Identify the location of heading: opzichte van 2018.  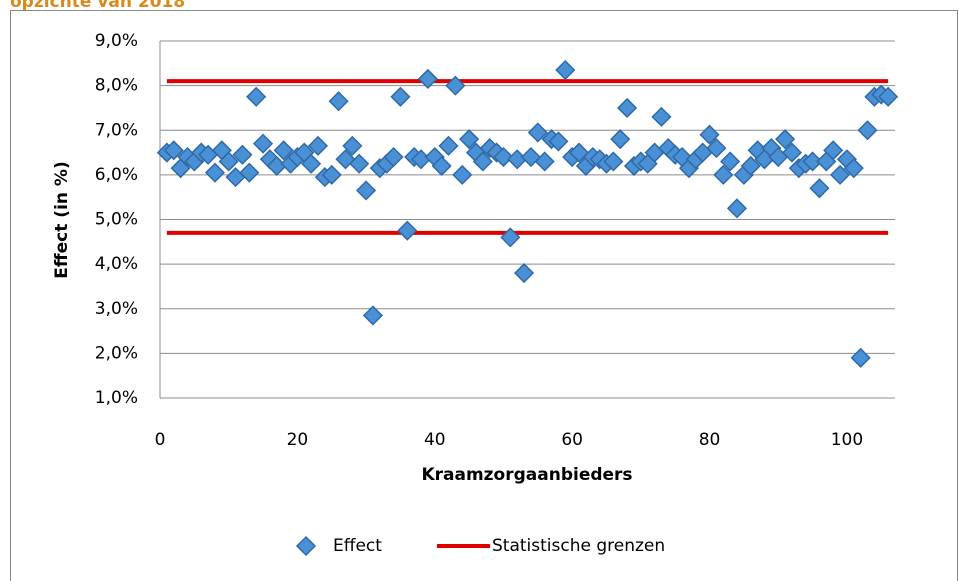
(97, 6).